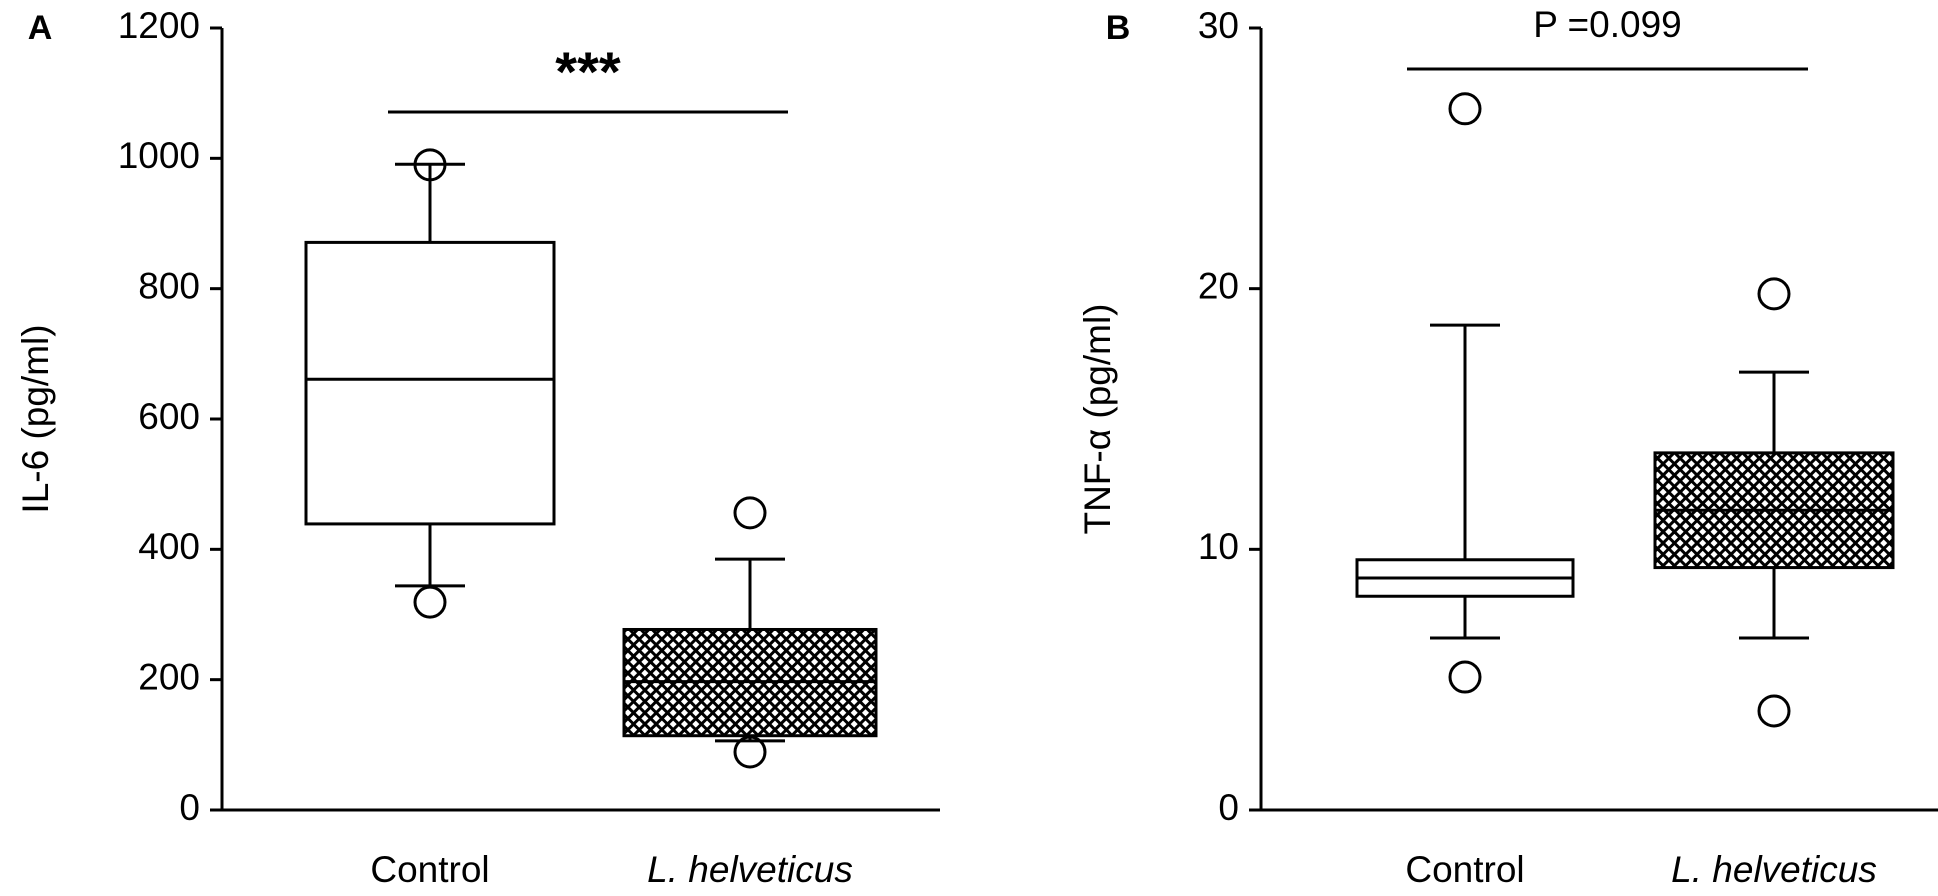 This screenshot has height=896, width=1938. Describe the element at coordinates (1218, 546) in the screenshot. I see `y-tick-label: 10` at that location.